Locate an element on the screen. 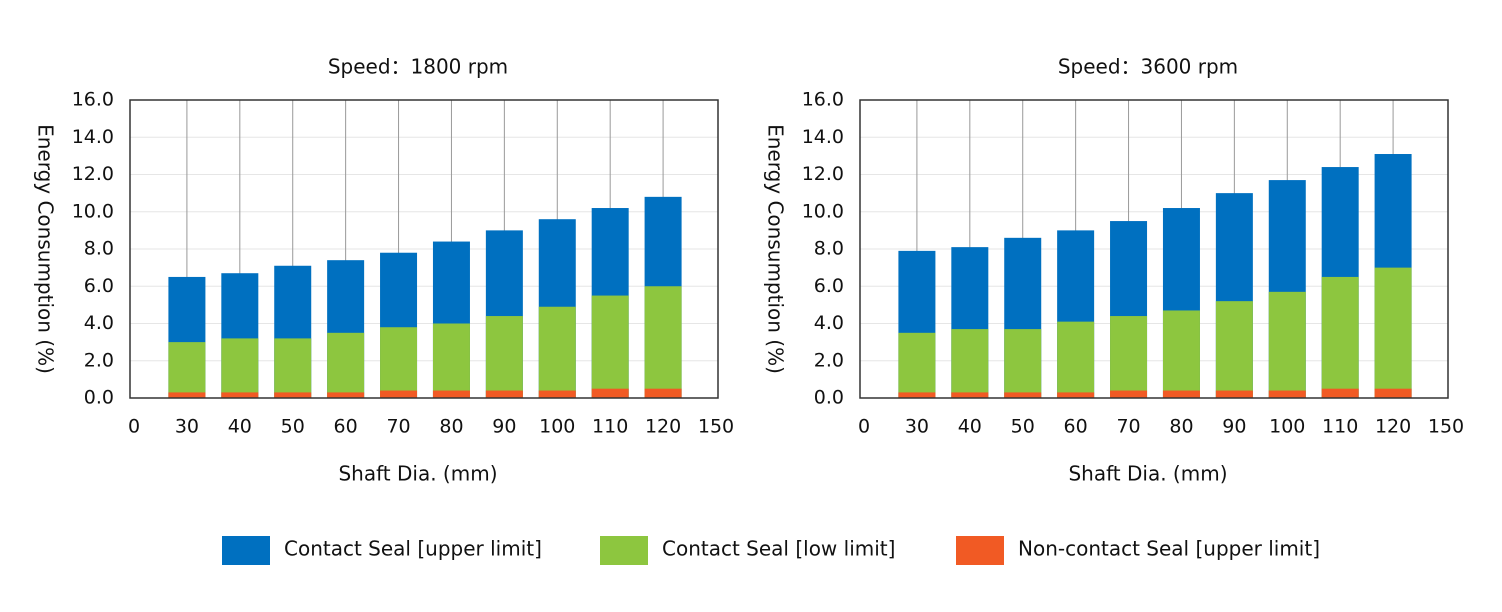 Image resolution: width=1502 pixels, height=612 pixels. chart-title: Speed：3600 rpm is located at coordinates (1148, 67).